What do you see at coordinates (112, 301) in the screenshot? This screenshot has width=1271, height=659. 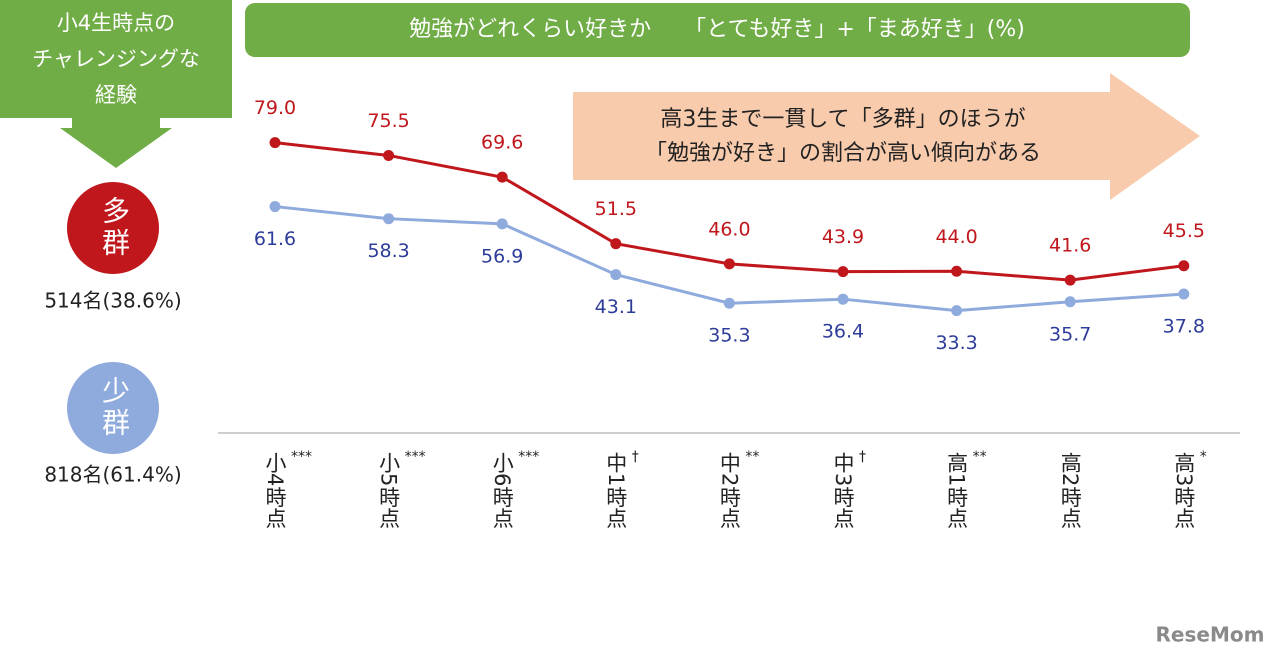 I see `legend-count: 514名(38.6%)` at bounding box center [112, 301].